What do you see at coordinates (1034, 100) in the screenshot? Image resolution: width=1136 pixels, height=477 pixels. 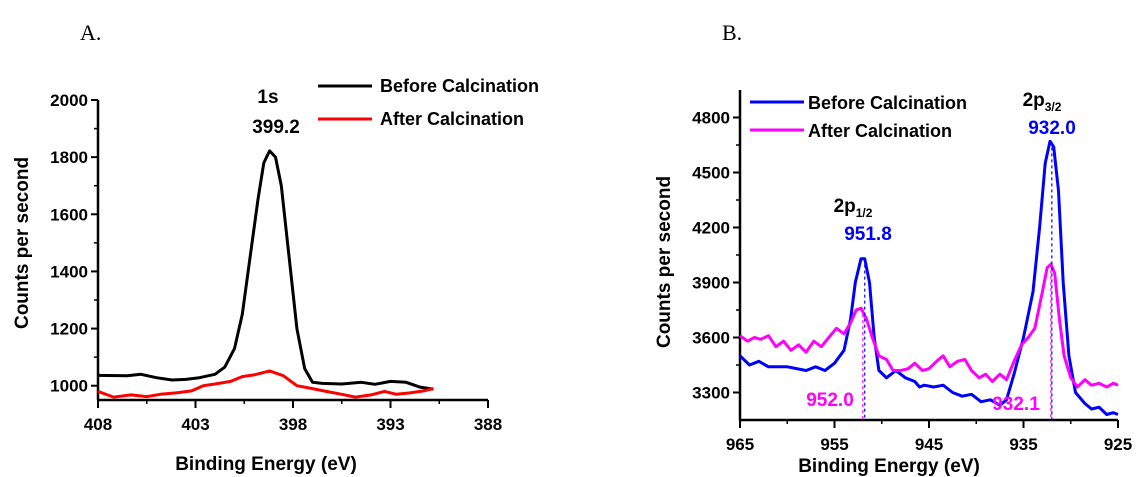 I see `panel-b-peak2-label-main: 2p` at bounding box center [1034, 100].